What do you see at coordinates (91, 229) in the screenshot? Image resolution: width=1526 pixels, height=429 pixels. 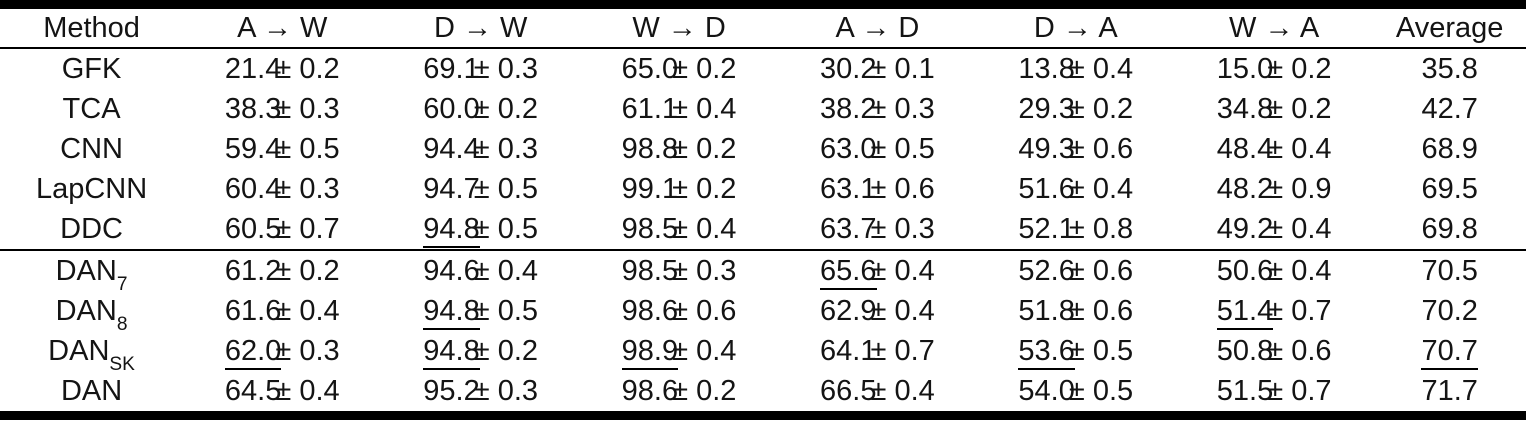 I see `method-cell: DDC` at bounding box center [91, 229].